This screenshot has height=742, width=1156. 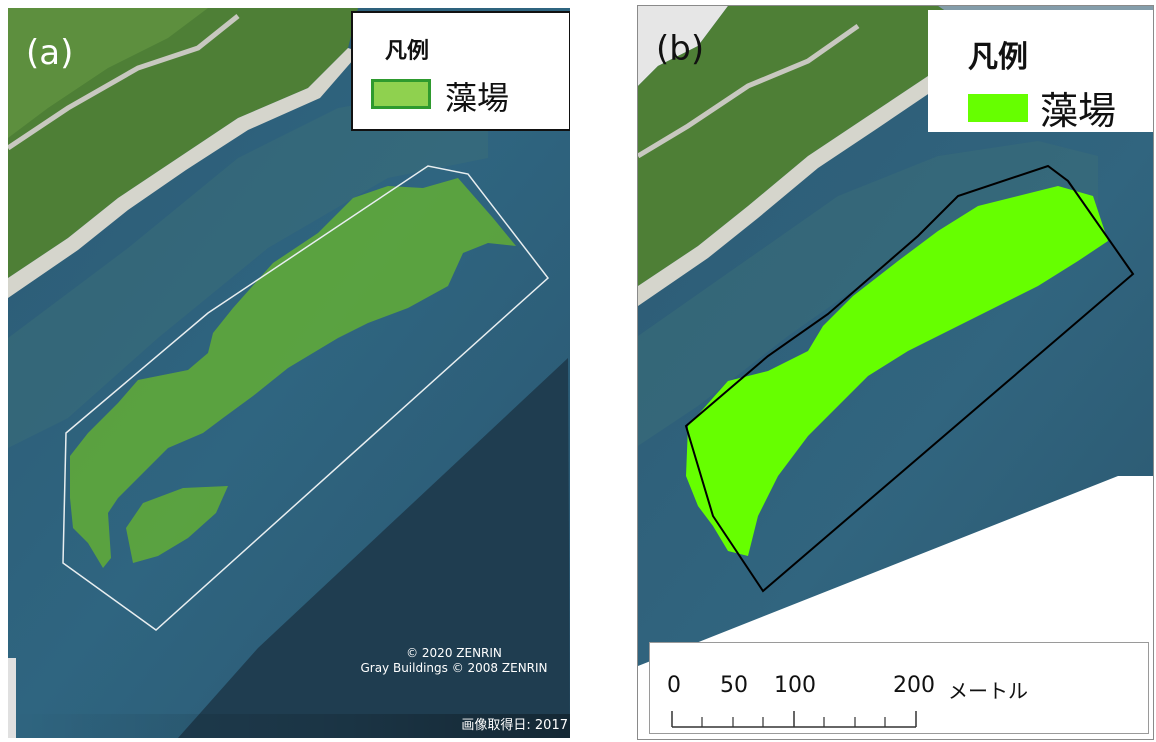 I want to click on scale-tick-label: 100, so click(x=795, y=685).